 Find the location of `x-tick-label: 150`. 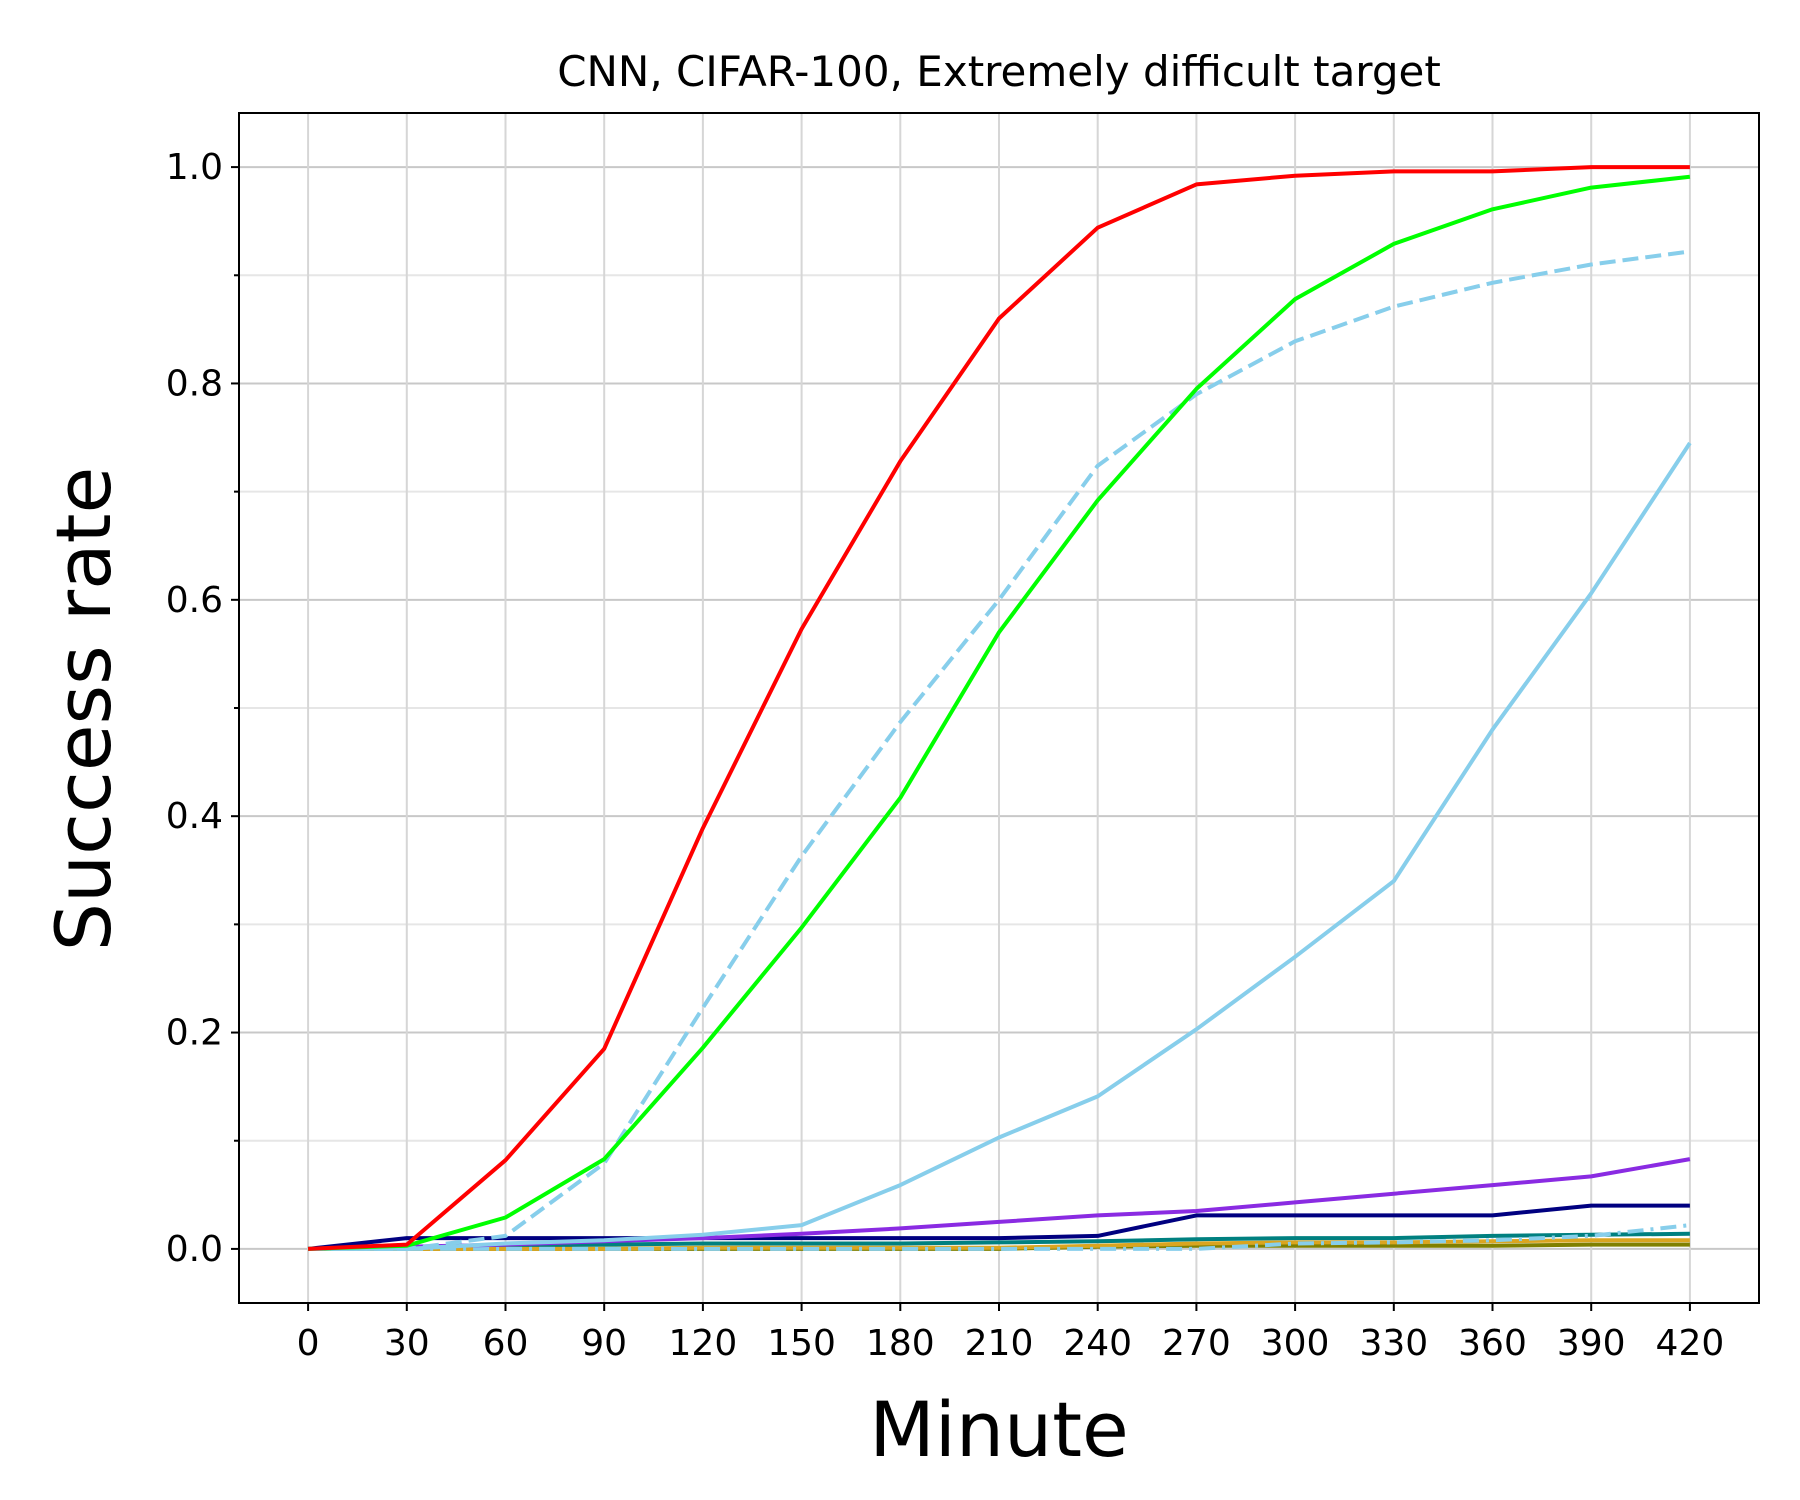

x-tick-label: 150 is located at coordinates (801, 1343).